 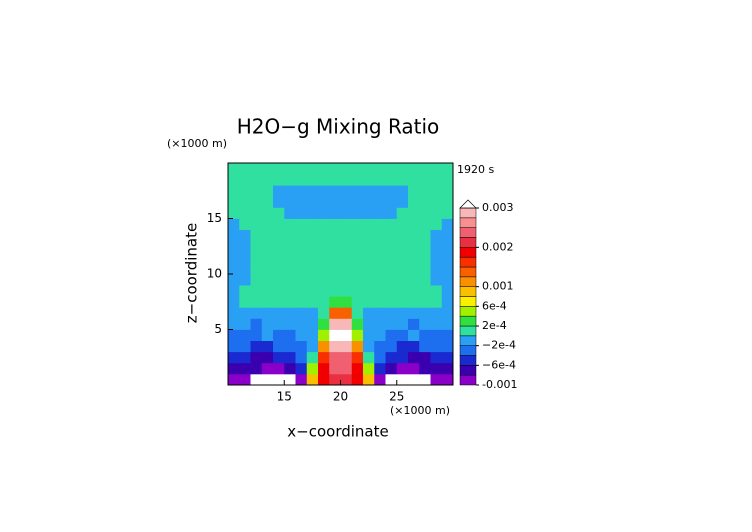 What do you see at coordinates (499, 364) in the screenshot?
I see `colorbar-tick-label: −6e-4` at bounding box center [499, 364].